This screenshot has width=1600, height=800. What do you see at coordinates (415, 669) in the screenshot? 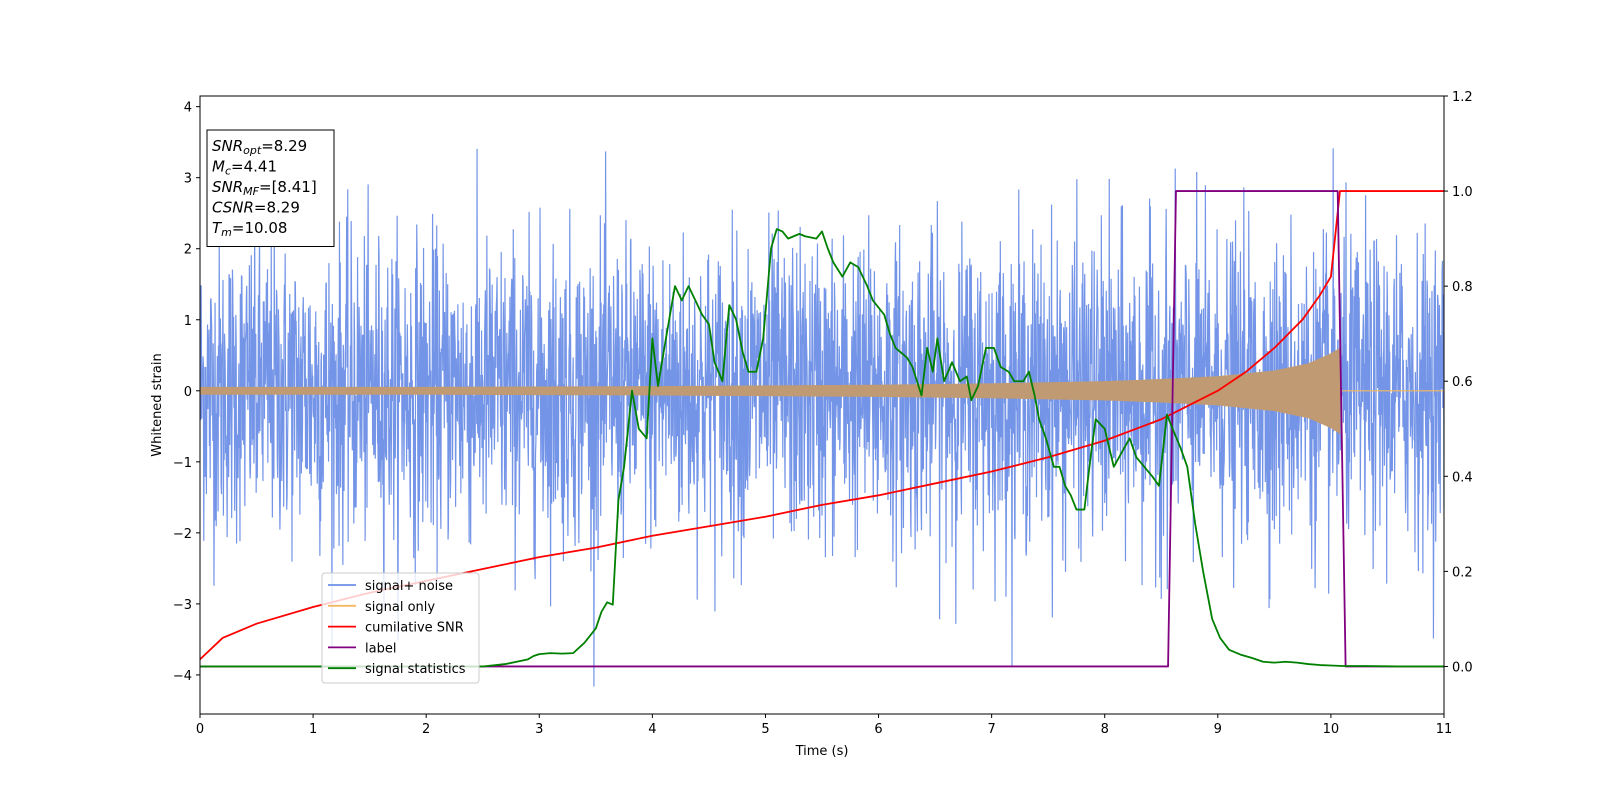
I see `legend-label: signal statistics` at bounding box center [415, 669].